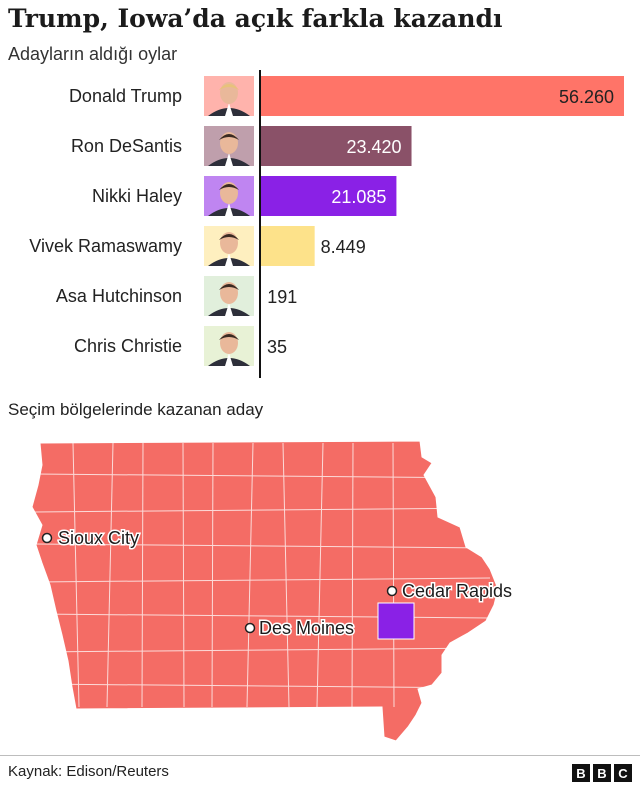 Image resolution: width=640 pixels, height=788 pixels. I want to click on city-des-moines: Des Moines, so click(300, 628).